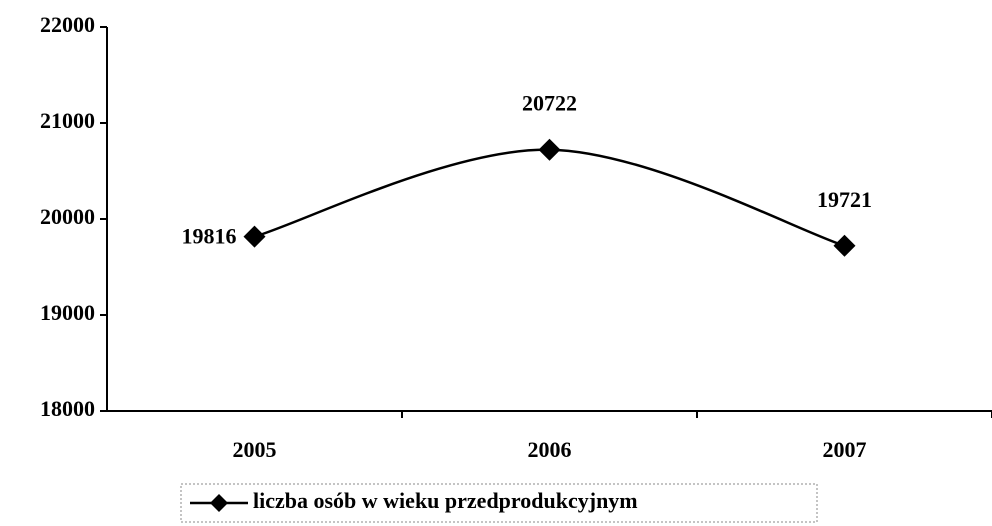  Describe the element at coordinates (67, 24) in the screenshot. I see `y-tick-label: 22000` at that location.